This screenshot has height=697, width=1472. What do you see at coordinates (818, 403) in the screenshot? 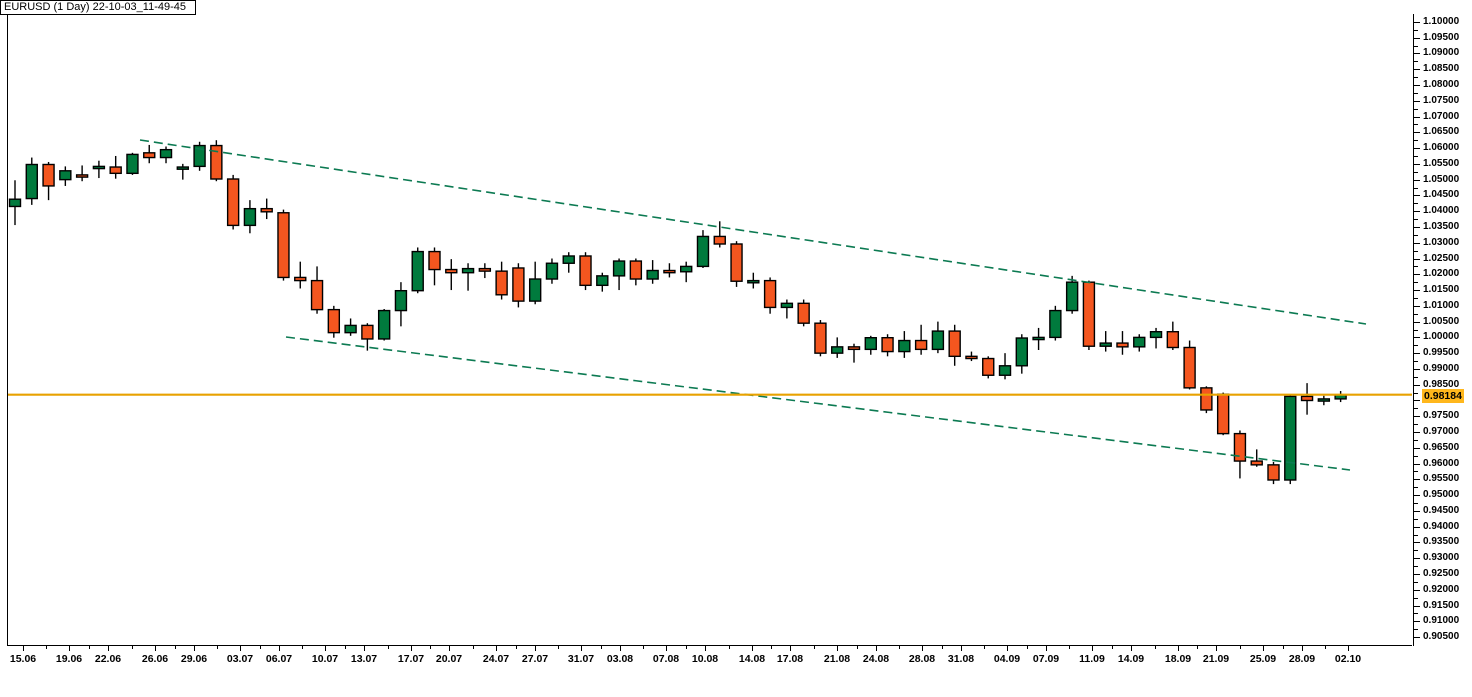
I see `lower-trendline` at bounding box center [818, 403].